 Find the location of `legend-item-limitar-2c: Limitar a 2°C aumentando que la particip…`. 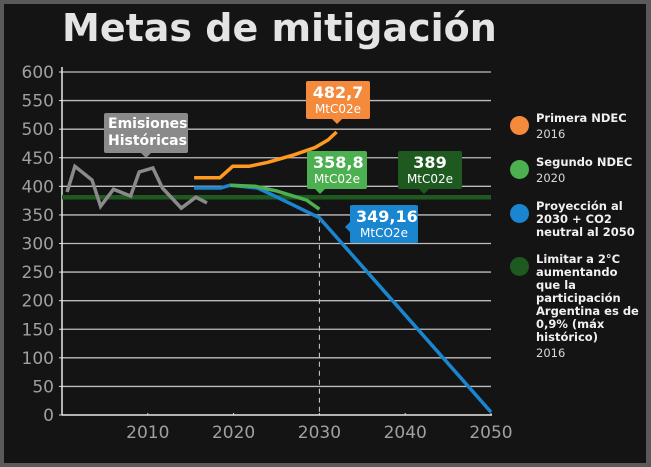

legend-item-limitar-2c: Limitar a 2°C aumentando que la particip… is located at coordinates (575, 307).